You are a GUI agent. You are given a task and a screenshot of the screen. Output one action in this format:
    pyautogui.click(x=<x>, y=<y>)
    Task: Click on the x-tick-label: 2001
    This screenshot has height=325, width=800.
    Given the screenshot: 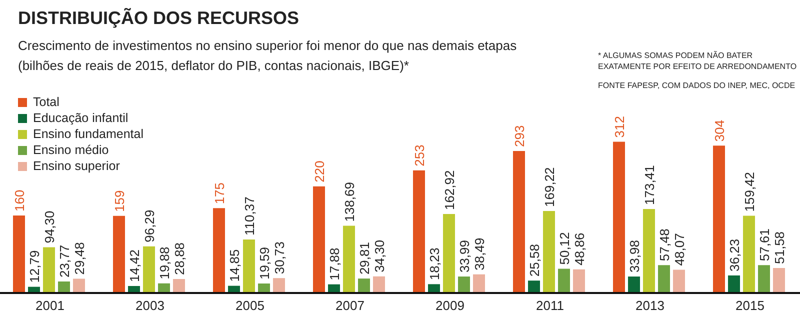 What is the action you would take?
    pyautogui.click(x=50, y=306)
    